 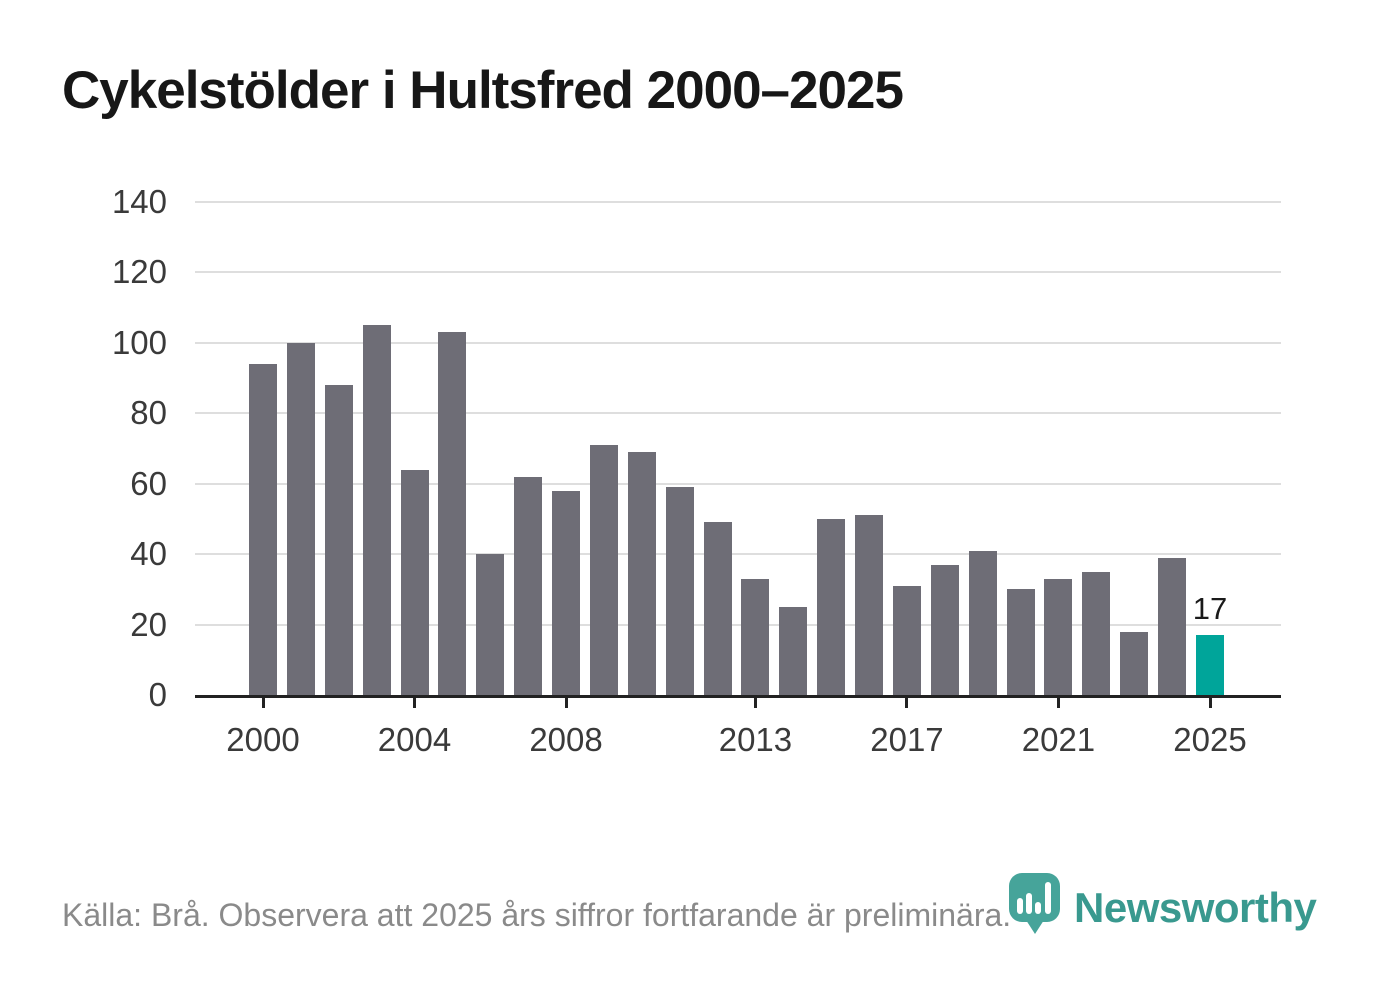 I want to click on bar-2001, so click(x=300, y=518).